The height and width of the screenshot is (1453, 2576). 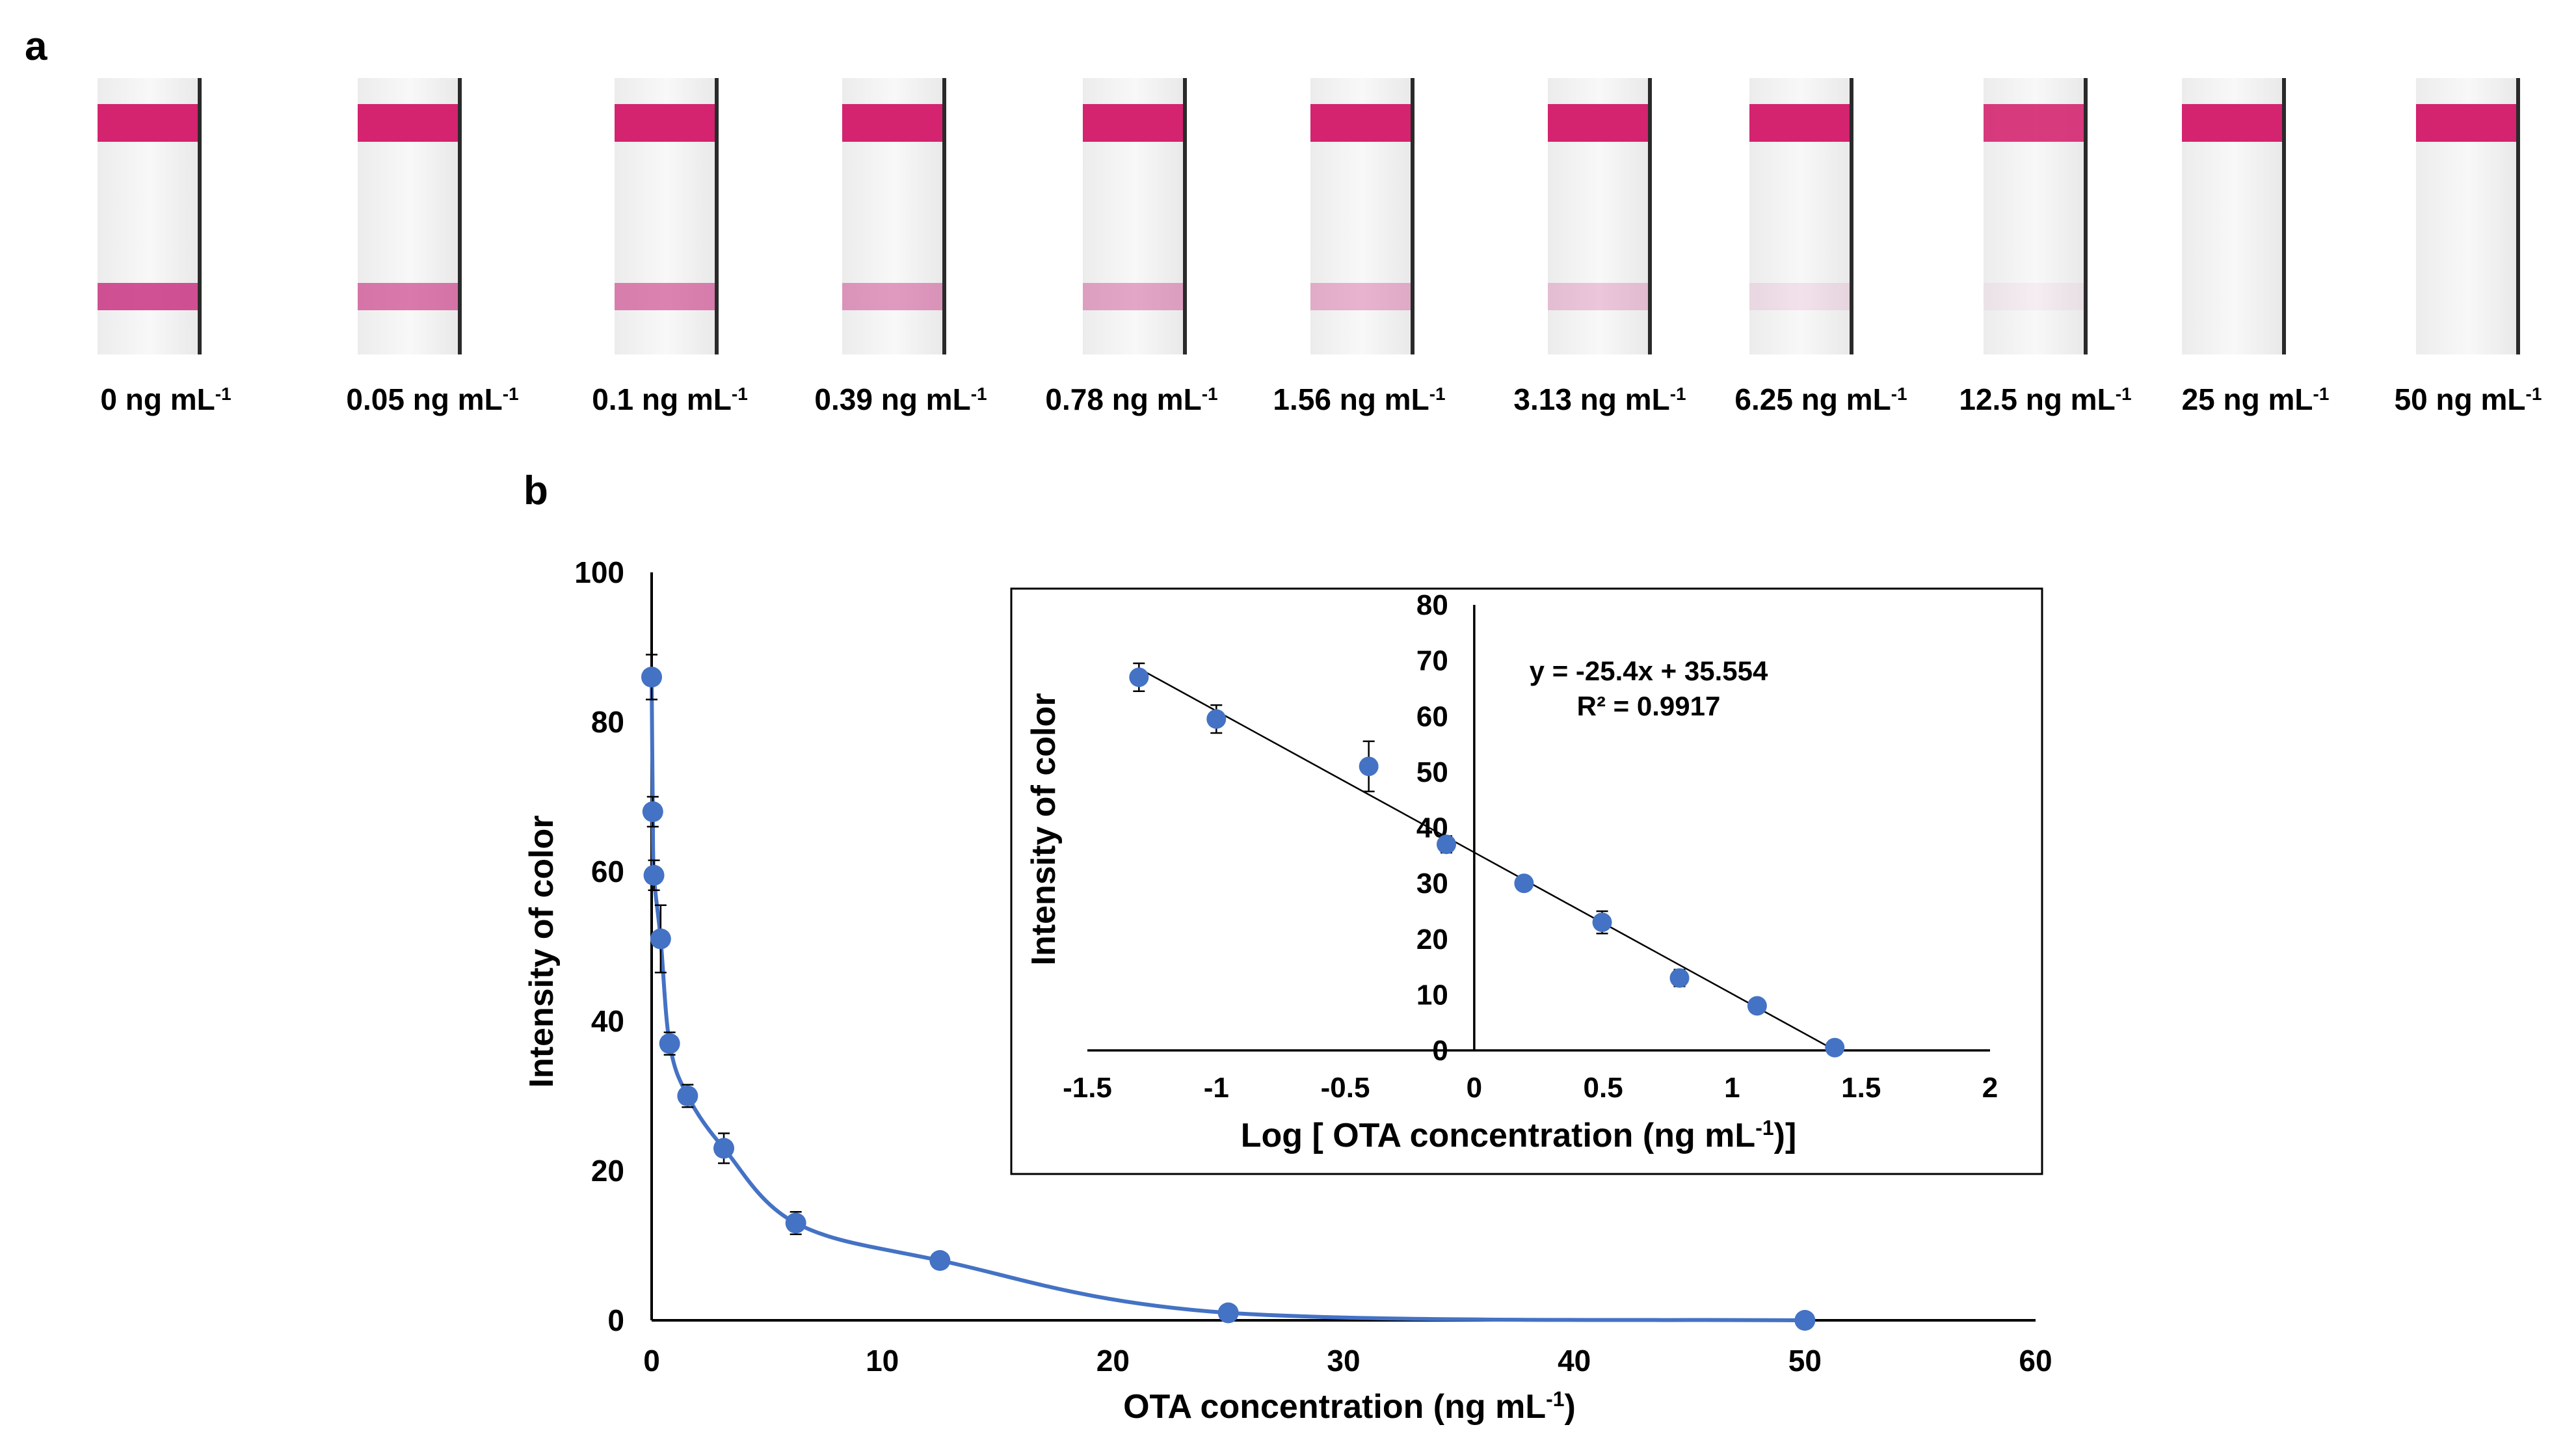 What do you see at coordinates (1649, 671) in the screenshot?
I see `inset-equation: y = -25.4x + 35.554` at bounding box center [1649, 671].